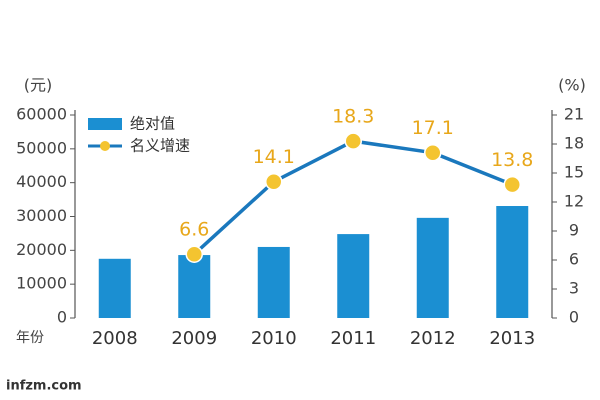 The width and height of the screenshot is (600, 400). What do you see at coordinates (41, 147) in the screenshot?
I see `y-tick-label: 50000` at bounding box center [41, 147].